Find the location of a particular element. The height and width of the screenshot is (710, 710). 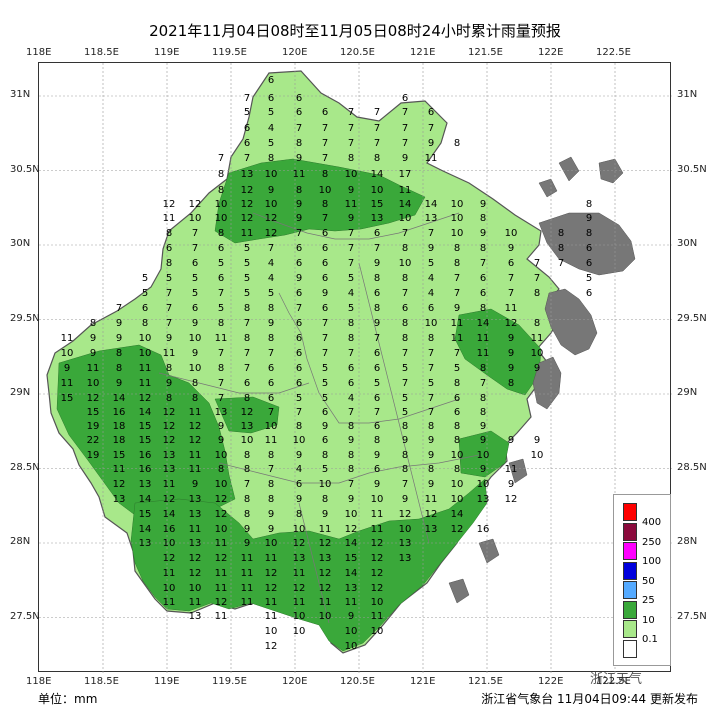

station-value: 22 is located at coordinates (93, 440).